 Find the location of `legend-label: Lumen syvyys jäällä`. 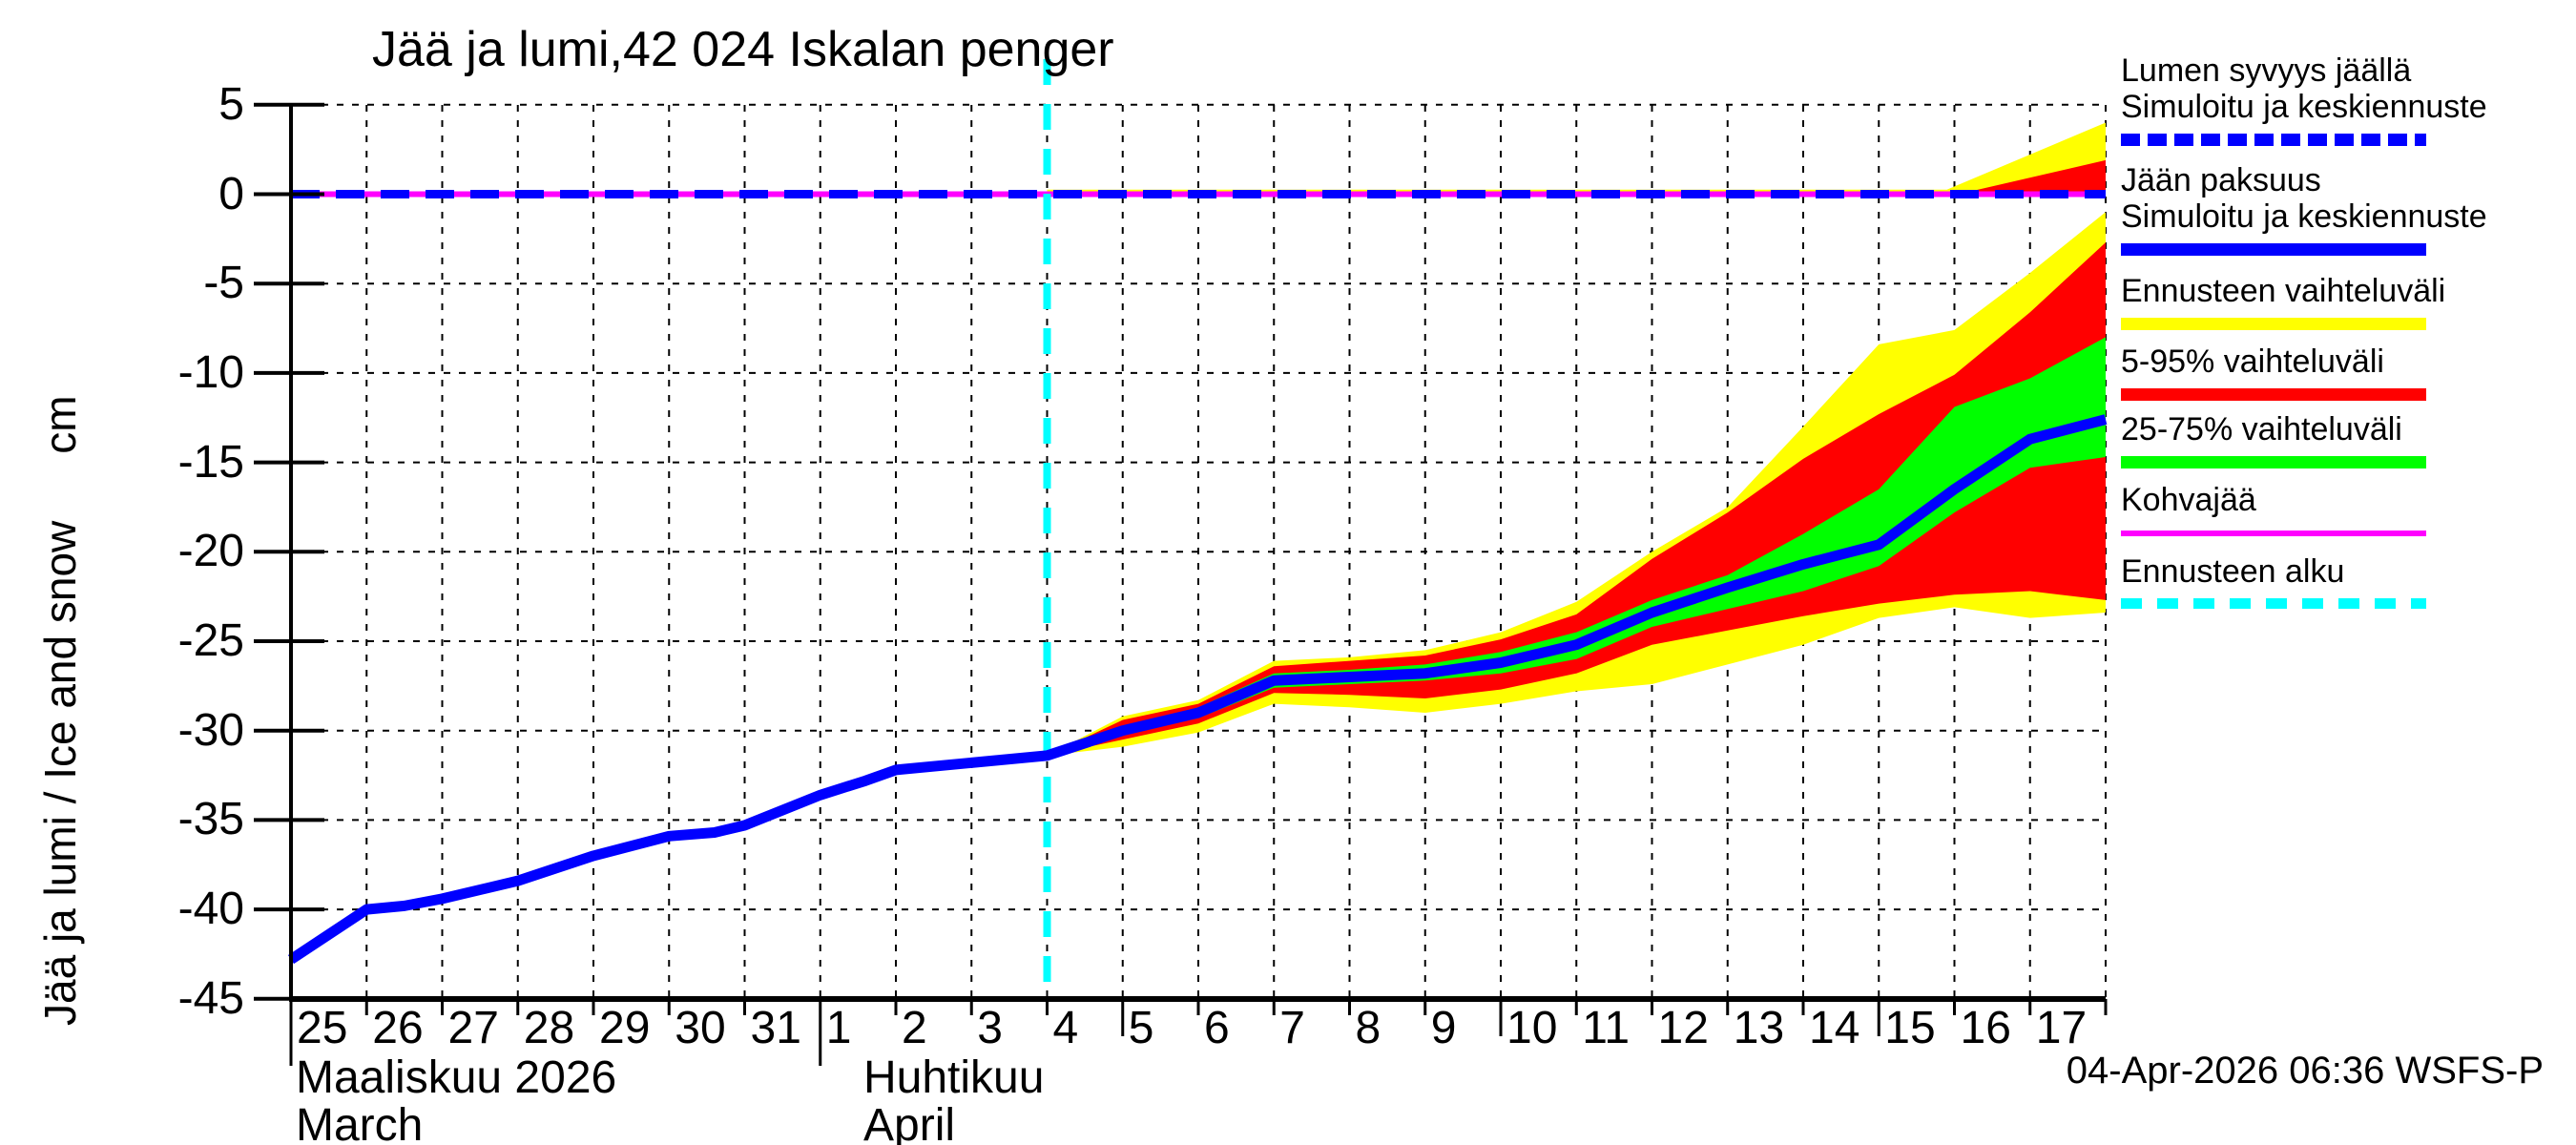

legend-label: Lumen syvyys jäällä is located at coordinates (2266, 70).